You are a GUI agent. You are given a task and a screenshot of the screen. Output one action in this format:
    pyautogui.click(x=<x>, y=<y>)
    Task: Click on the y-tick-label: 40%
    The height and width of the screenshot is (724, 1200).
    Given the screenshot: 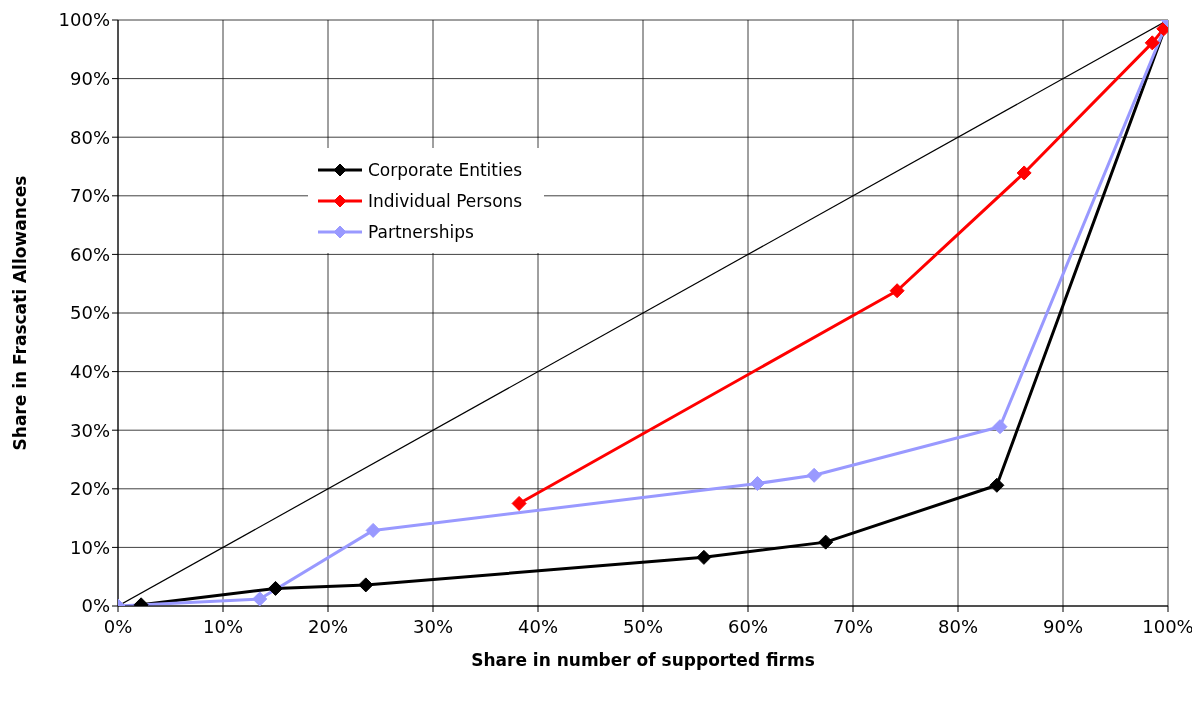 What is the action you would take?
    pyautogui.click(x=89, y=371)
    